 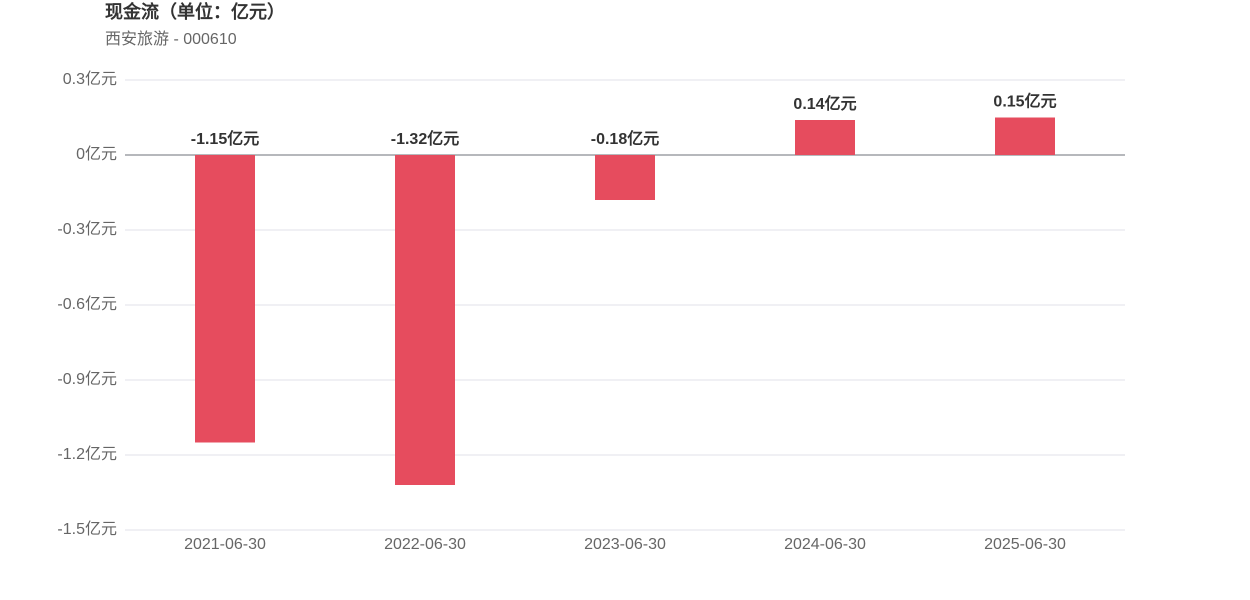 I want to click on value-label: 0.15亿元, so click(x=1024, y=101).